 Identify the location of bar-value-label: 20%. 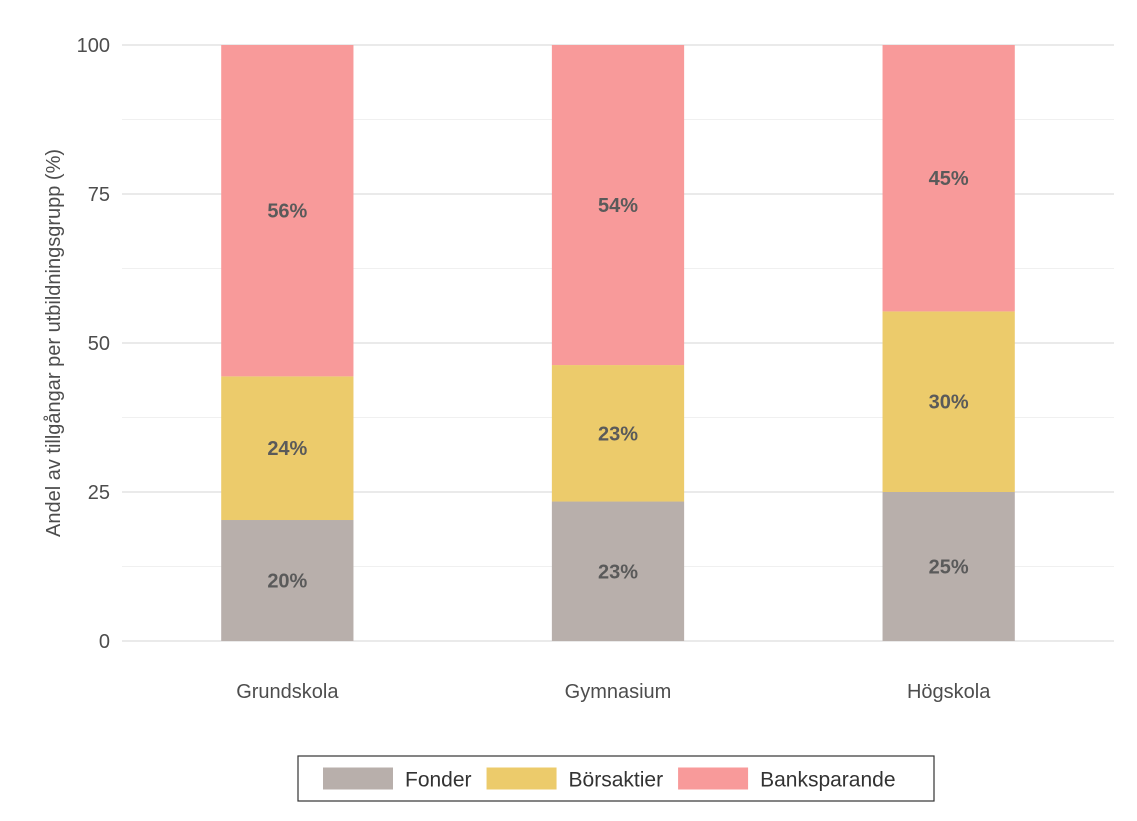
(287, 582).